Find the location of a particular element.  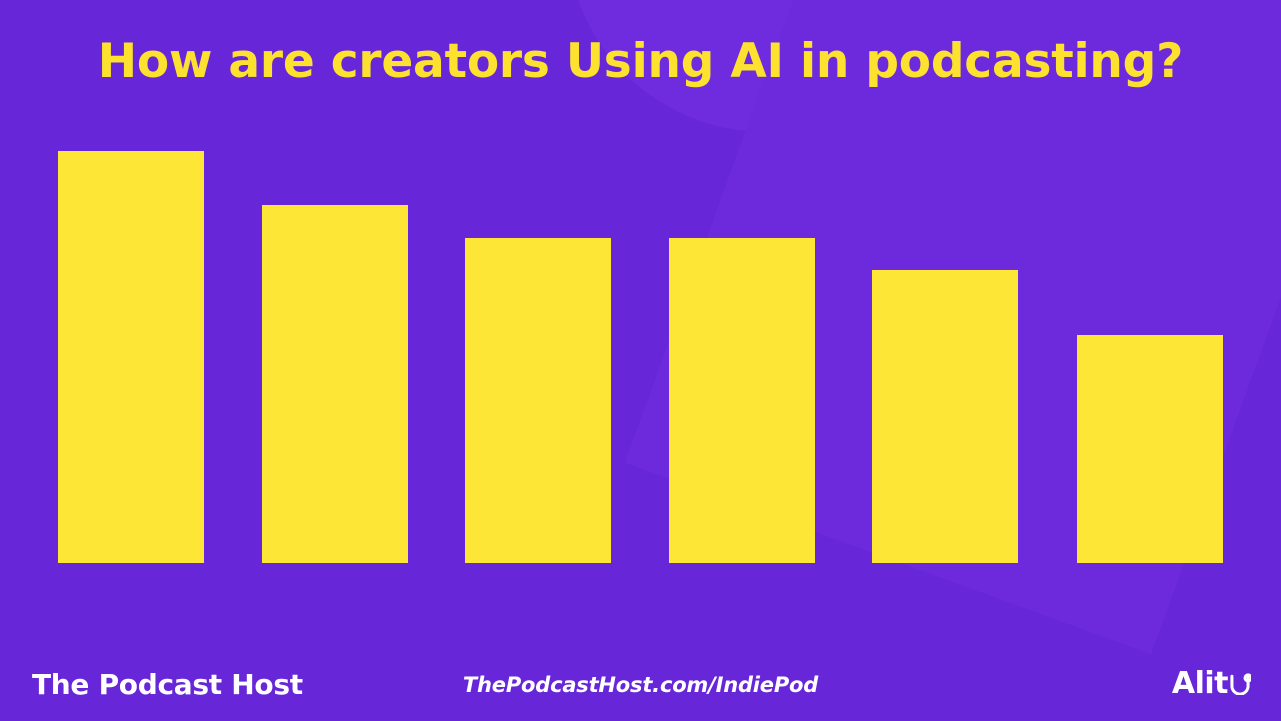

chart-title: How are creators Using AI in podcasting? is located at coordinates (640, 61).